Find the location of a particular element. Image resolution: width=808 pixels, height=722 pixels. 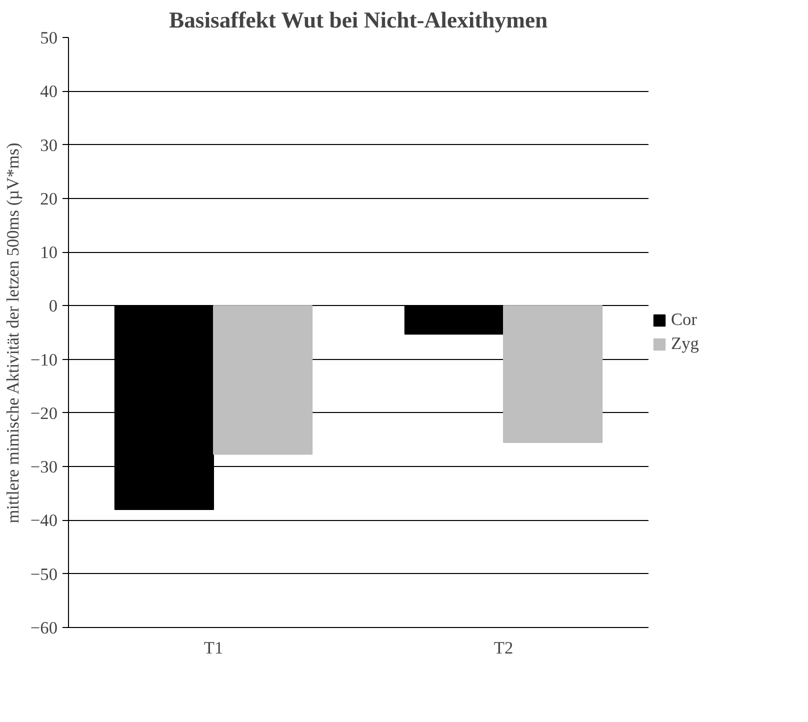

y-tick-label: −20 is located at coordinates (44, 413).